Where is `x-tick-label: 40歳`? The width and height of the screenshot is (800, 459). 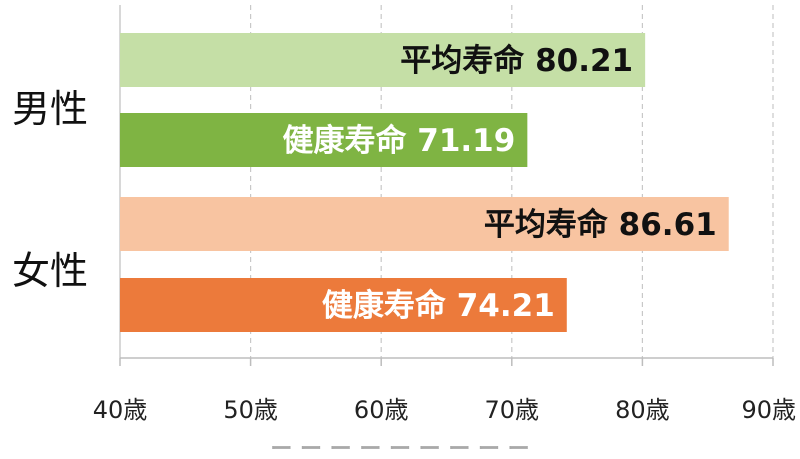 x-tick-label: 40歳 is located at coordinates (120, 410).